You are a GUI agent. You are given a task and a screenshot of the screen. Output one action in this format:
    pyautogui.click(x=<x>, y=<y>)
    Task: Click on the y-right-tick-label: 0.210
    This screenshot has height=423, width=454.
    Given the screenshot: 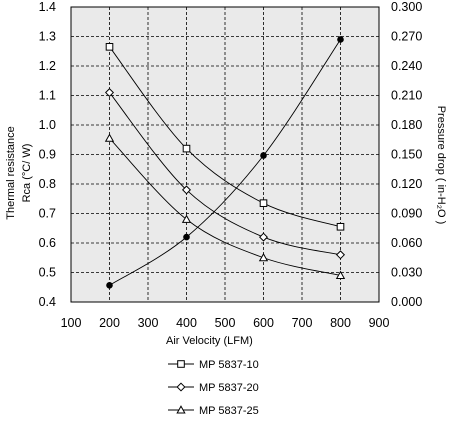 What is the action you would take?
    pyautogui.click(x=406, y=96)
    